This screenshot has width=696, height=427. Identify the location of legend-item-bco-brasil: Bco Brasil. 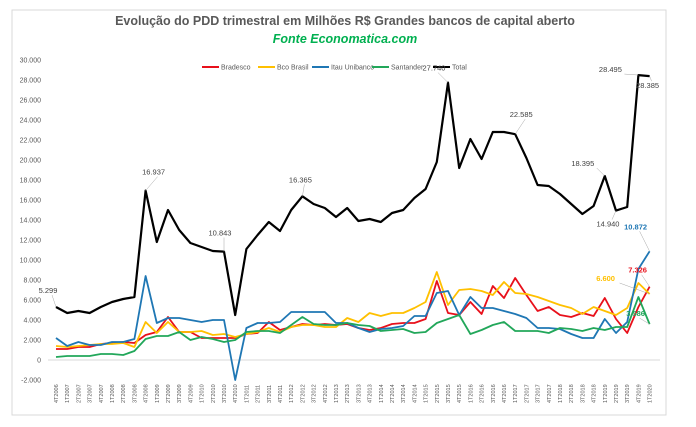
(283, 68).